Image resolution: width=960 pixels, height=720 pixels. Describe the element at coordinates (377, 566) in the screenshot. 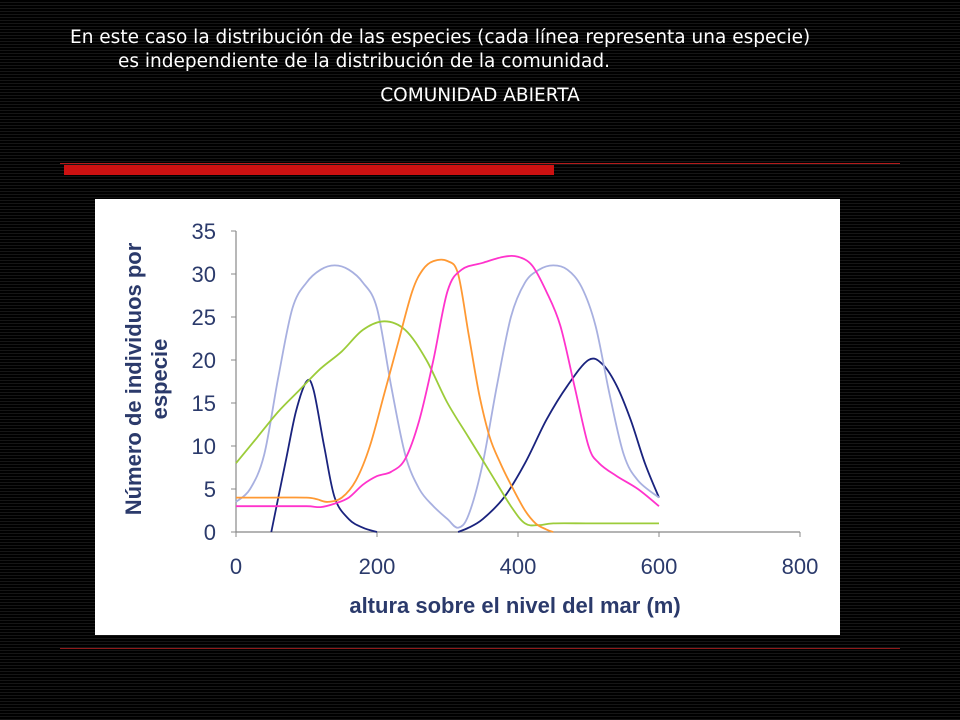

I see `x-tick-label: 200` at that location.